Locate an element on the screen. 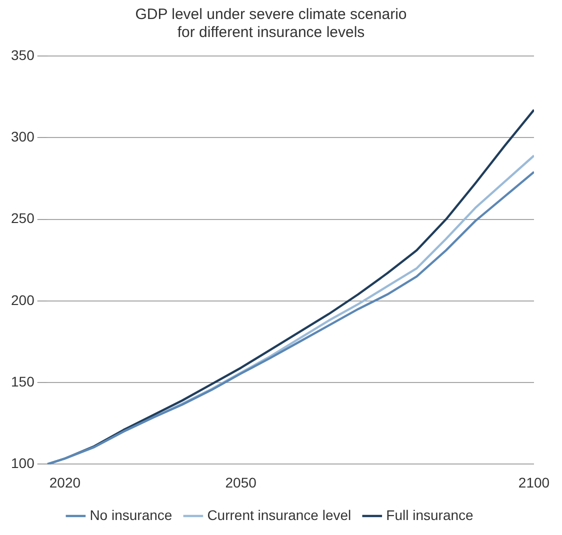 This screenshot has height=535, width=562. y-tick-label: 150 is located at coordinates (23, 381).